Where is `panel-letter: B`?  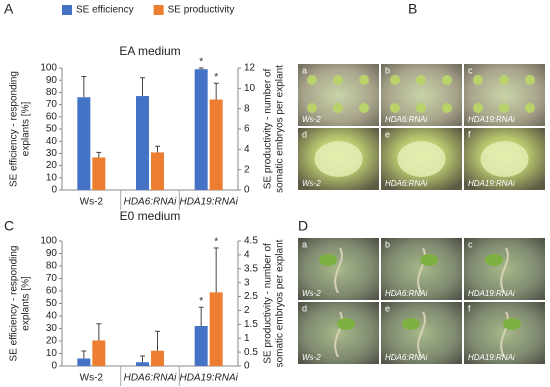
panel-letter: B is located at coordinates (412, 9).